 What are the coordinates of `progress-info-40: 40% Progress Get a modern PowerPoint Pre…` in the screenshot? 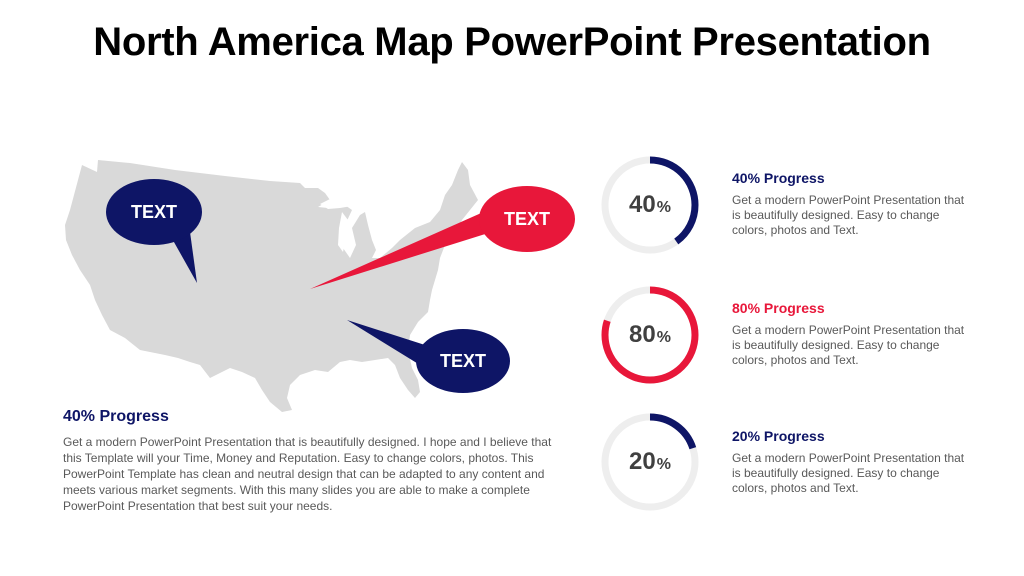 It's located at (852, 204).